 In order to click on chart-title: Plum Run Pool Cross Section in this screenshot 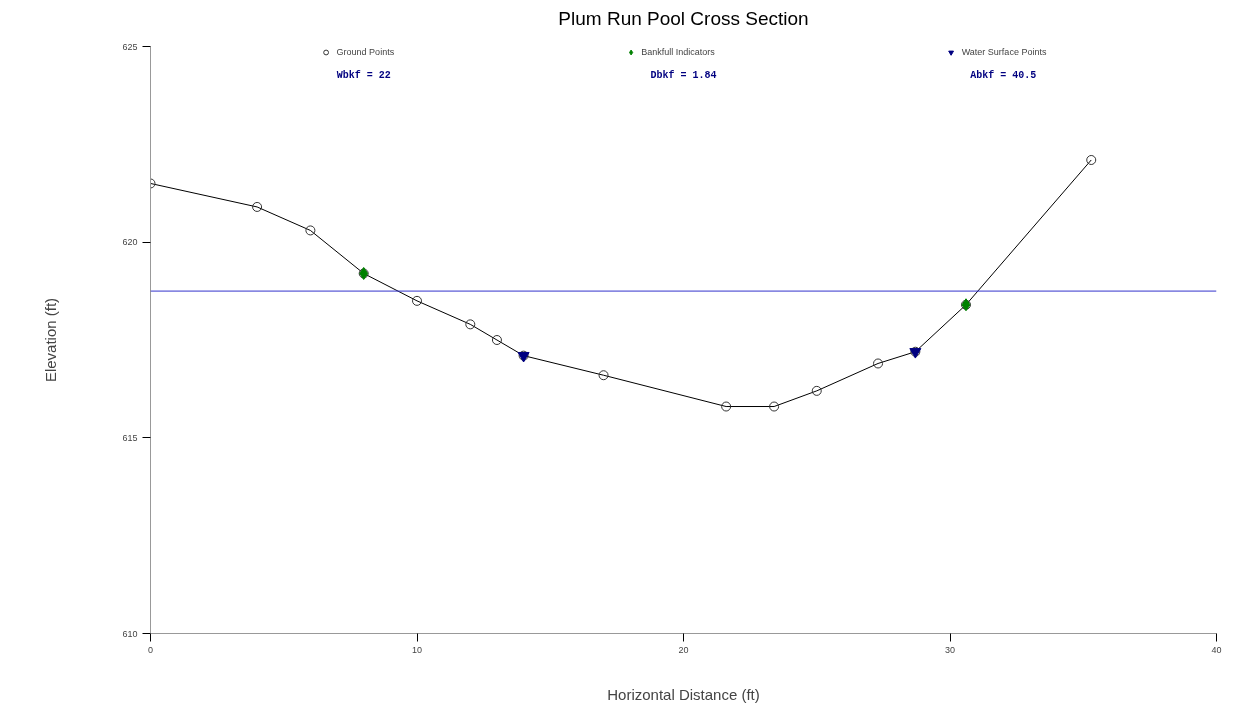, I will do `click(683, 18)`.